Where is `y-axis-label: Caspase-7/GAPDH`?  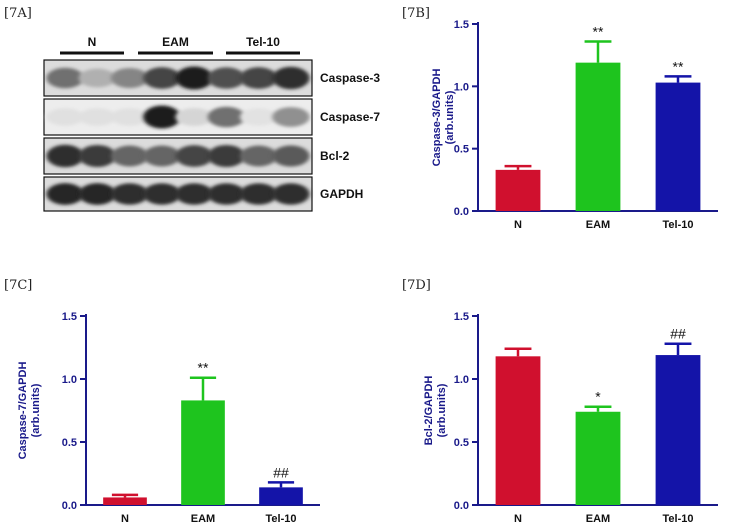
y-axis-label: Caspase-7/GAPDH is located at coordinates (23, 411).